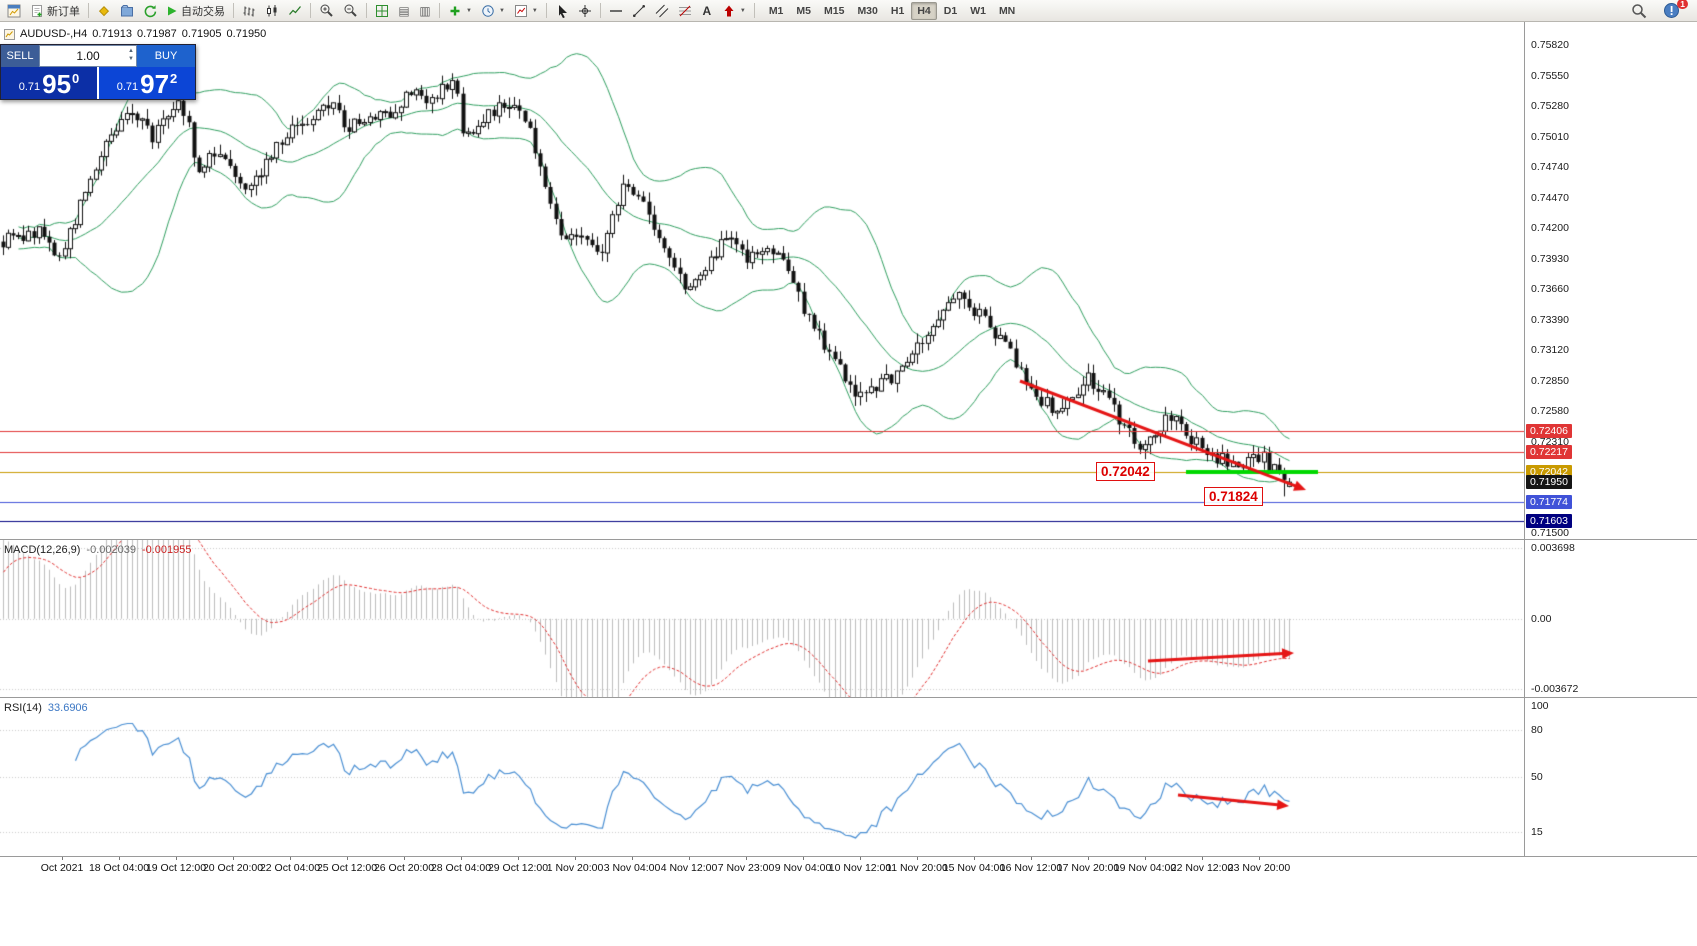 The image size is (1697, 946). I want to click on rsi-scale-label: 50, so click(1537, 777).